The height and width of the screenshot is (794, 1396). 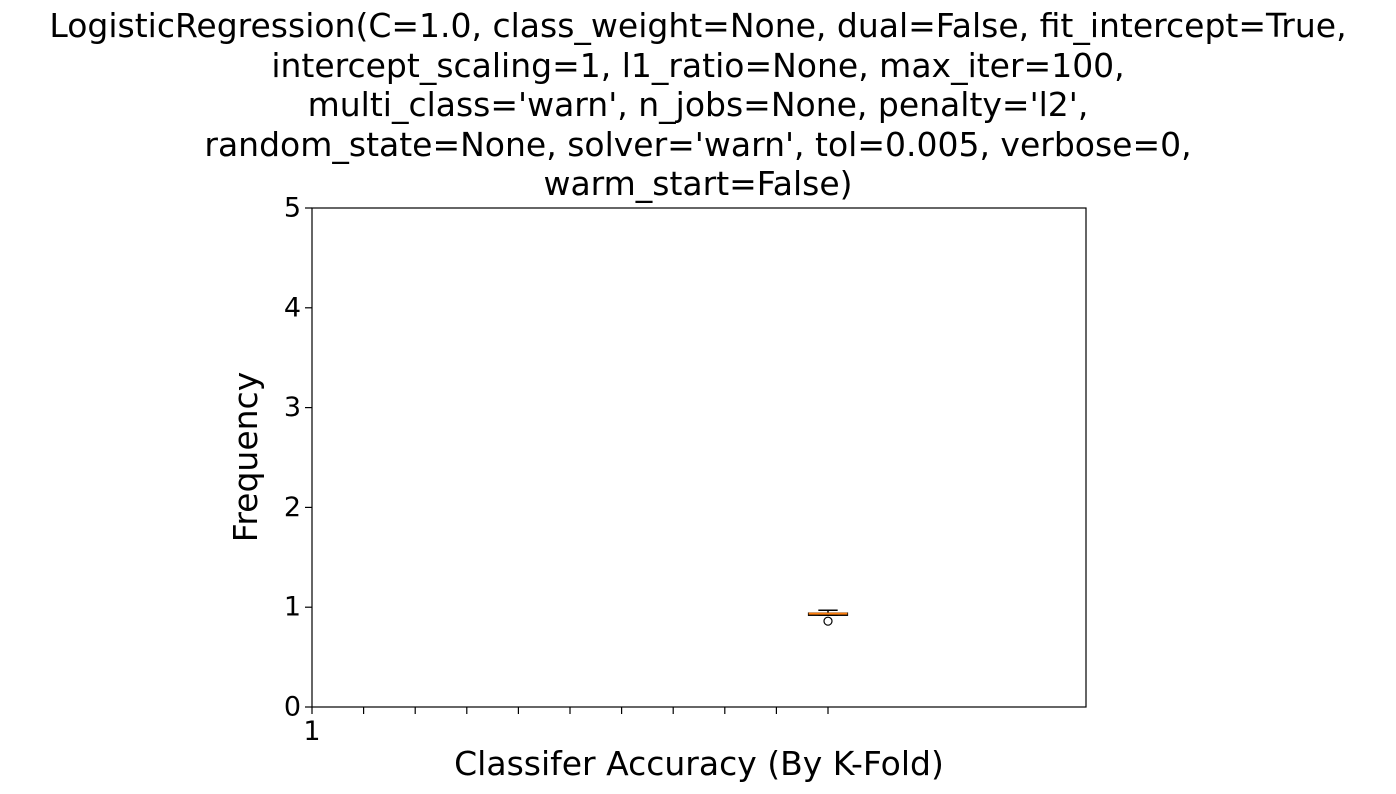 I want to click on x-axis-label: Classifer Accuracy (By K-Fold), so click(x=699, y=763).